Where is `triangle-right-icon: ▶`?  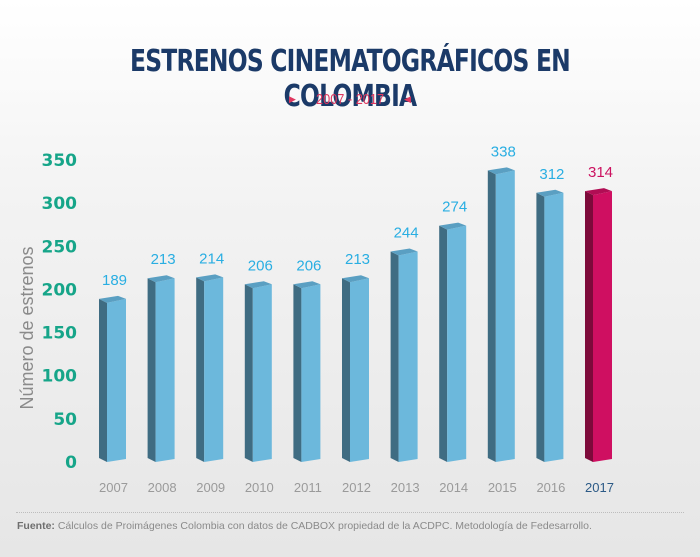 triangle-right-icon: ▶ is located at coordinates (292, 99).